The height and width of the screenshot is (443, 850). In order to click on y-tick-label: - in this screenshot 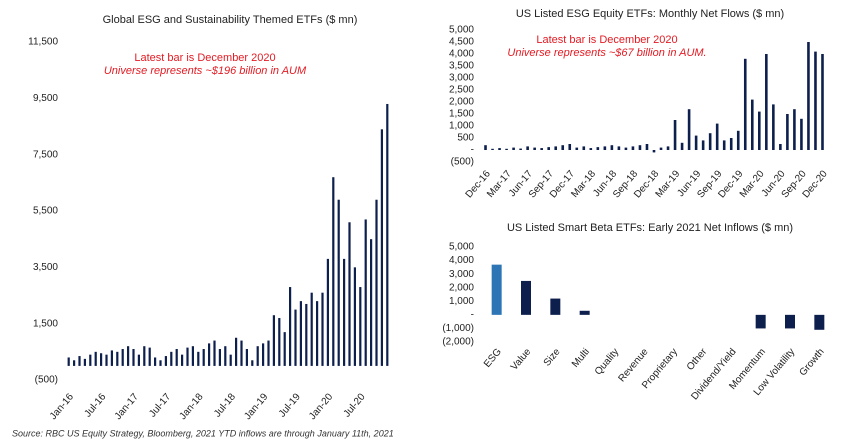, I will do `click(472, 150)`.